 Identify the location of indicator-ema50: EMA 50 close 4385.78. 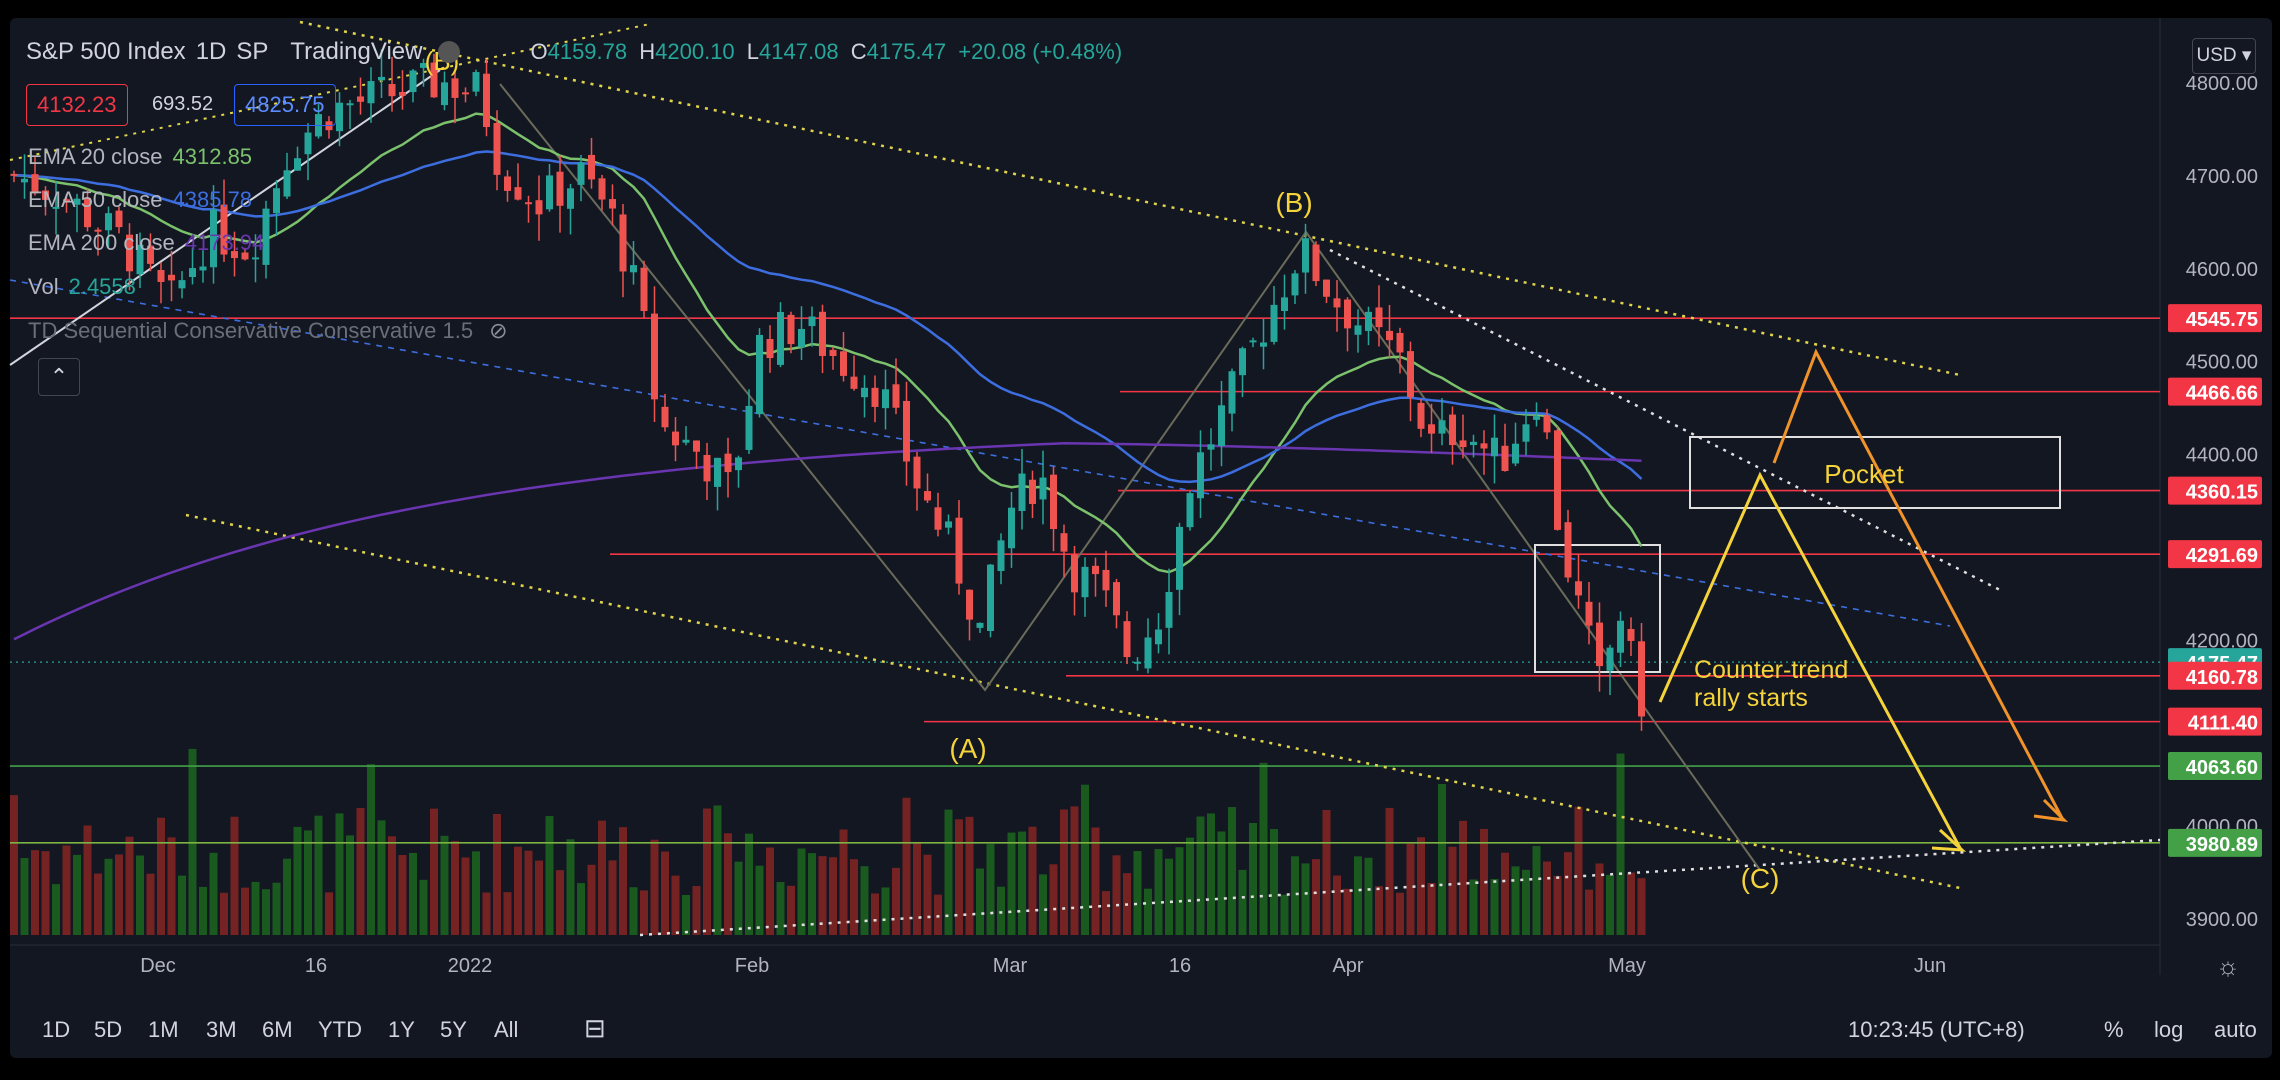
(140, 199).